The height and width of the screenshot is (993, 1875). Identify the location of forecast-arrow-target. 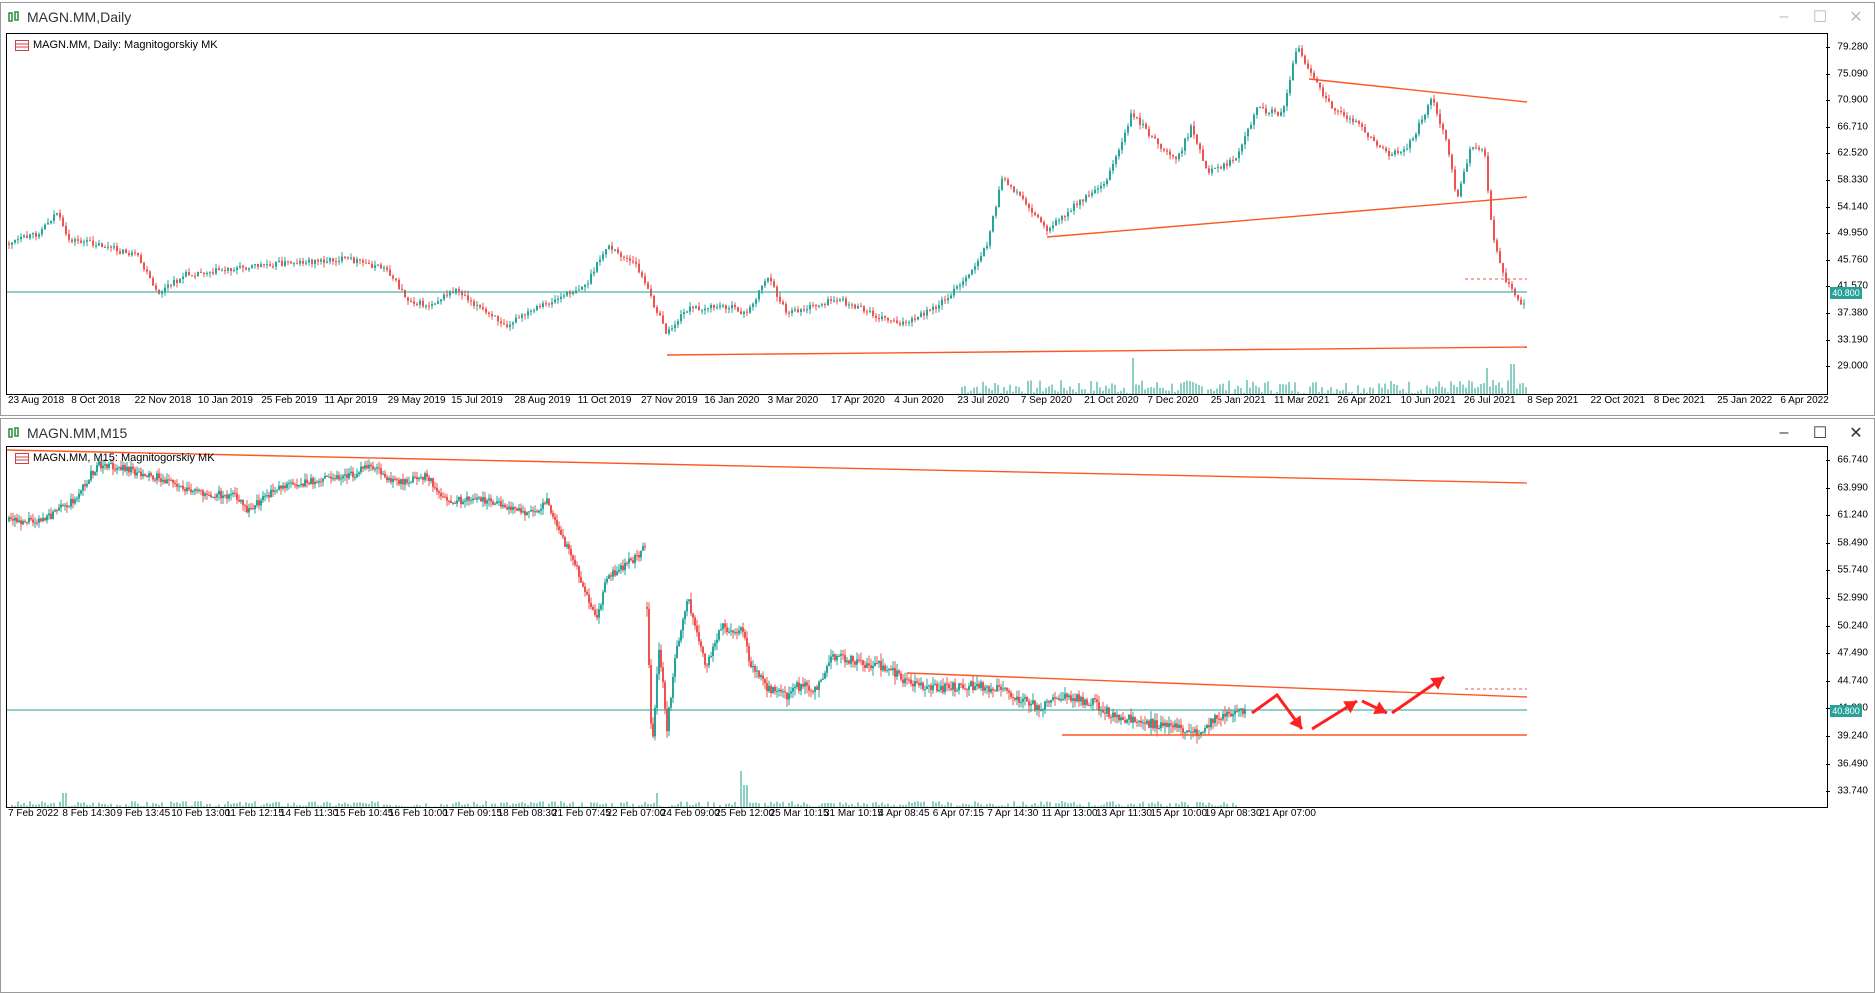
(1418, 695).